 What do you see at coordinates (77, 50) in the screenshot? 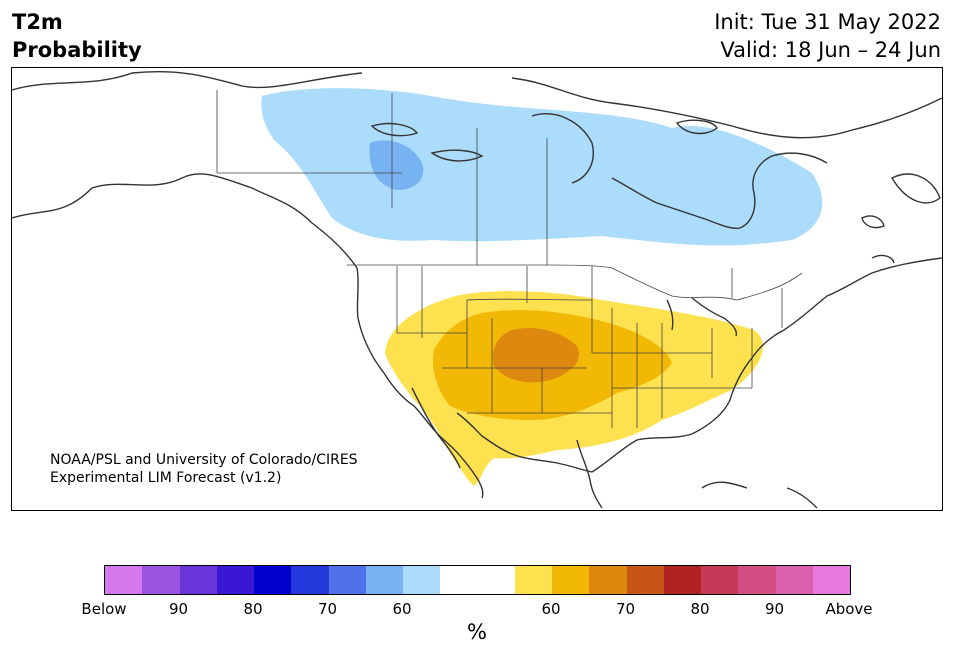
I see `title-line-2: Probability` at bounding box center [77, 50].